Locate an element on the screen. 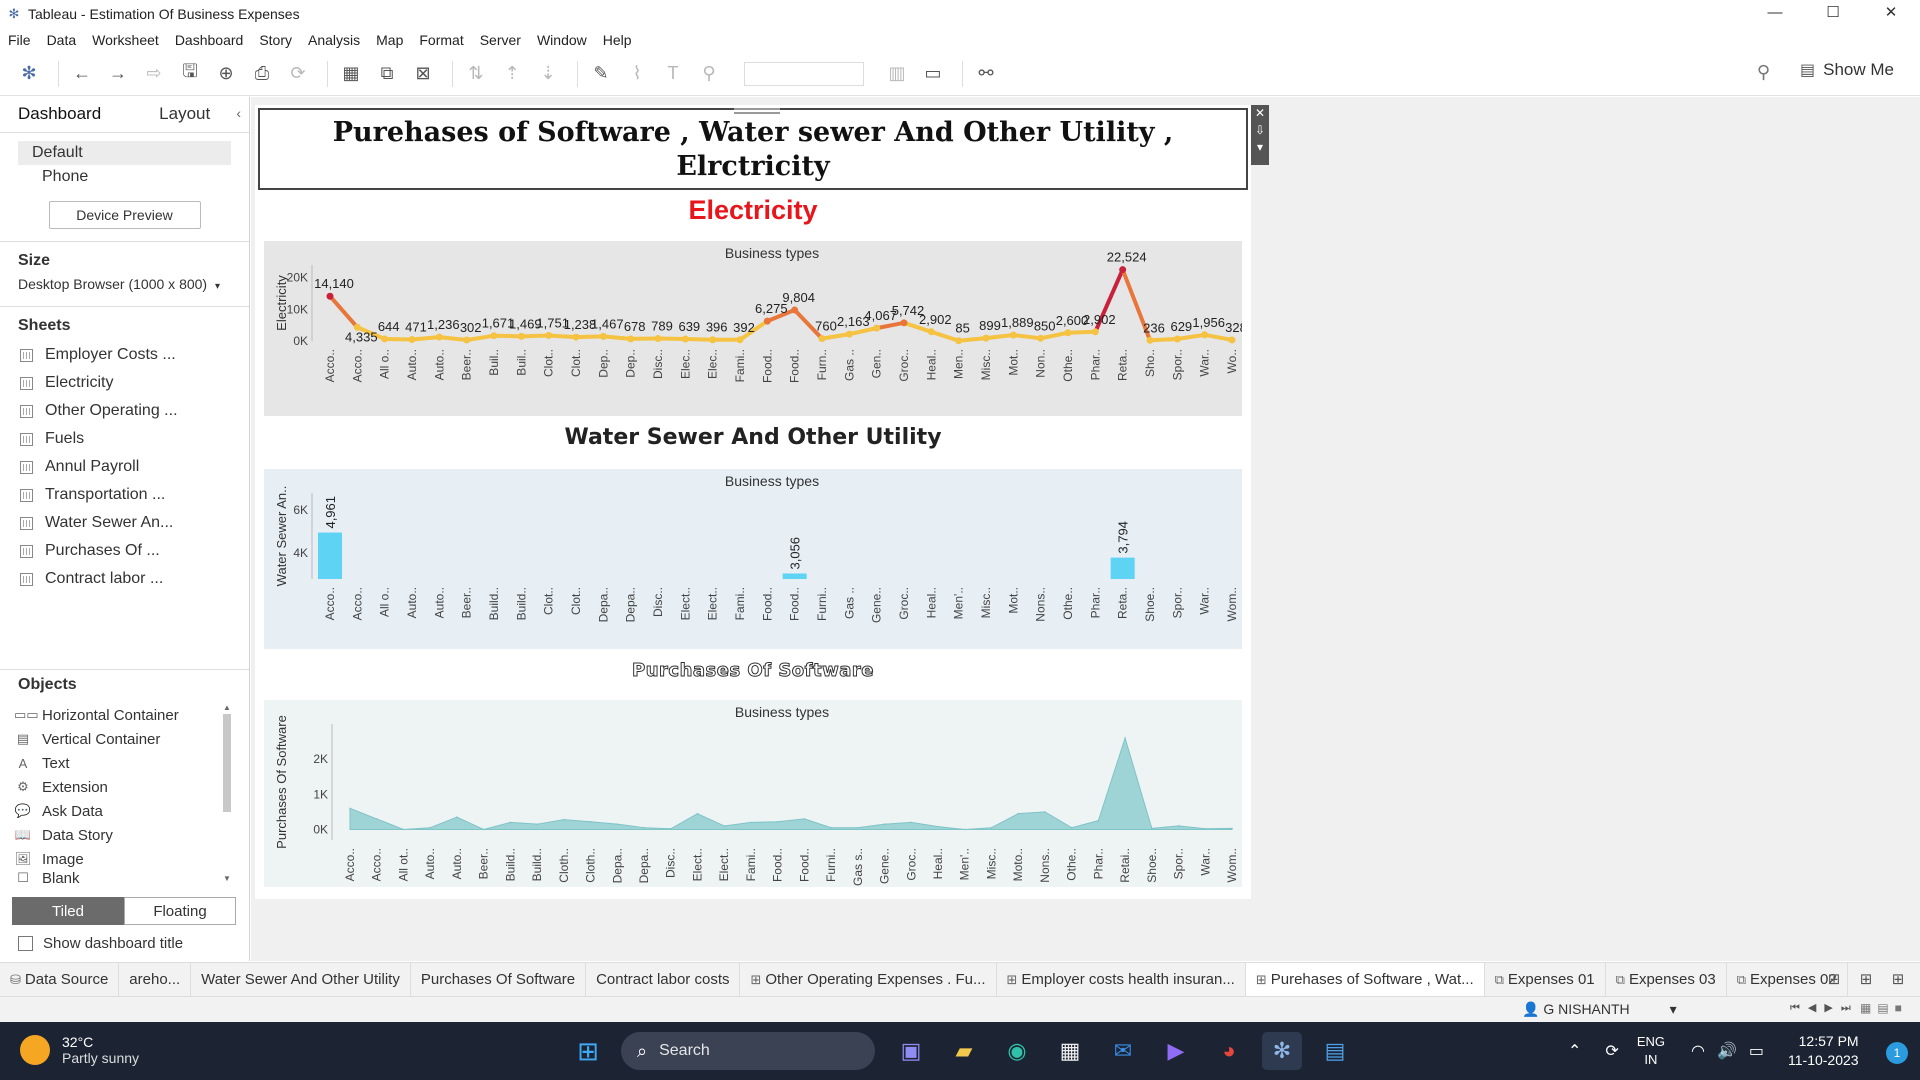  sheet-tab: Contract labor costs is located at coordinates (663, 979).